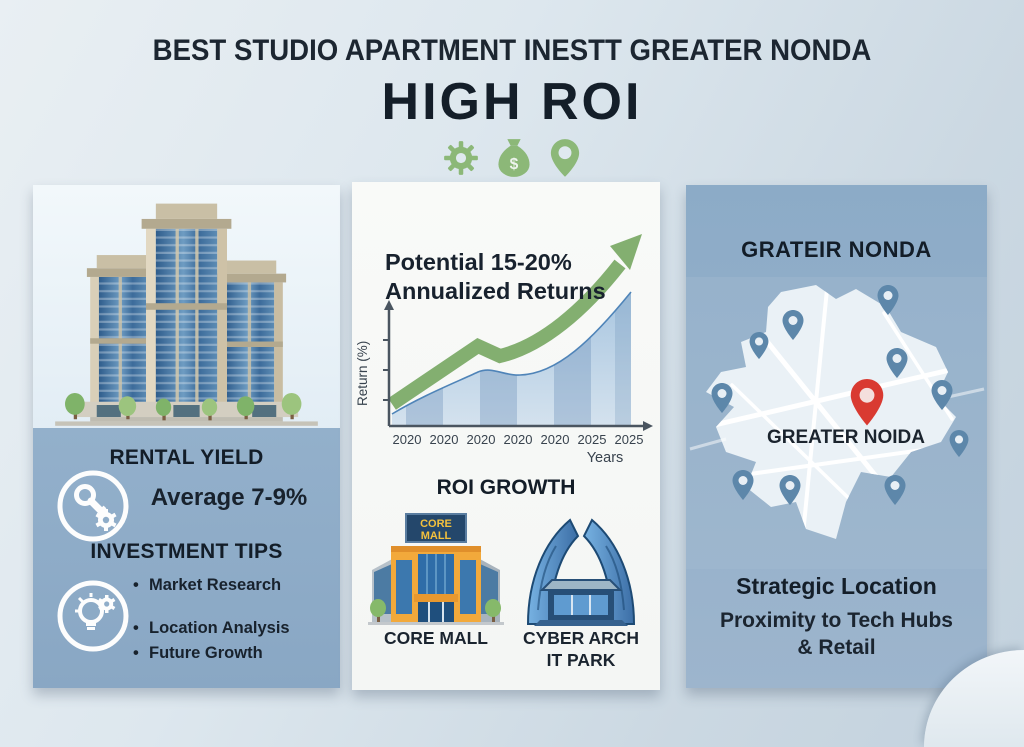 The width and height of the screenshot is (1024, 747). I want to click on tower-center, so click(186, 303).